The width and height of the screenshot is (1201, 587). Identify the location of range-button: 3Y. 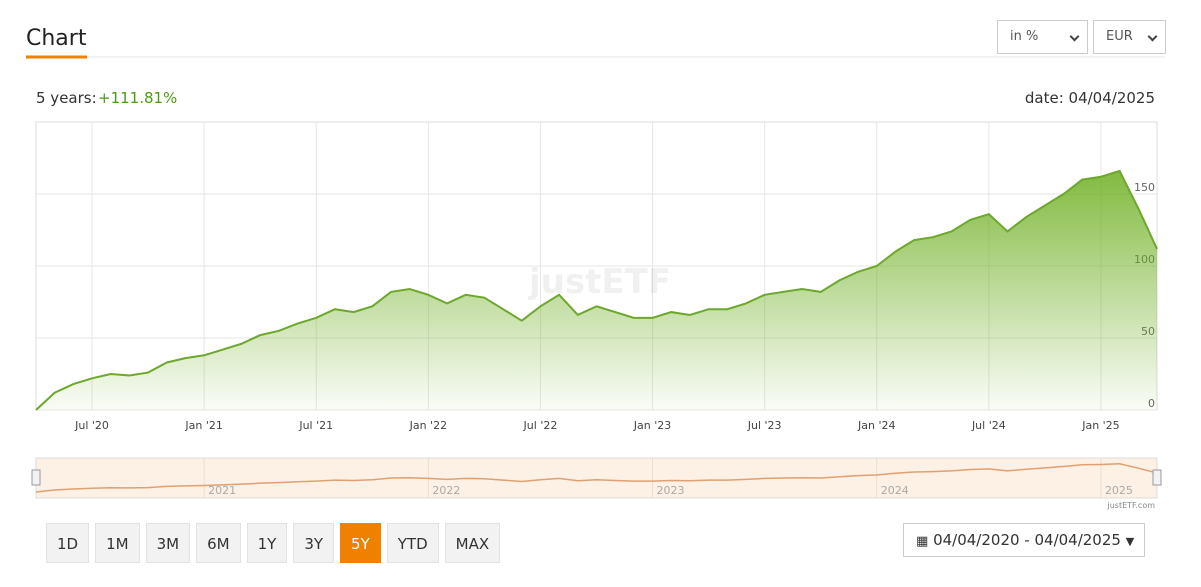
(314, 543).